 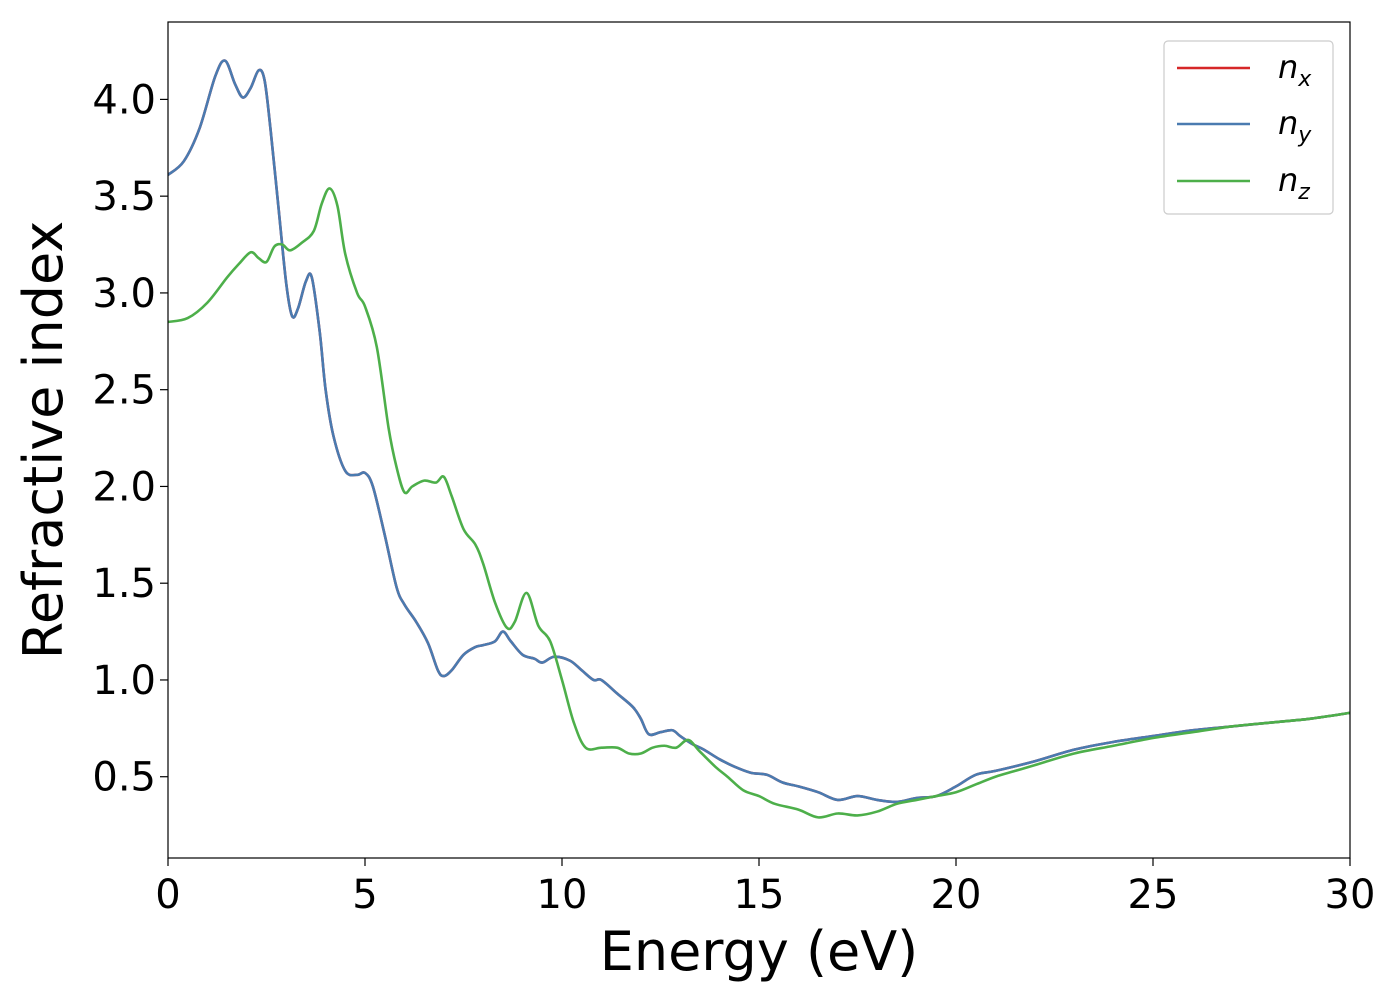 What do you see at coordinates (124, 487) in the screenshot?
I see `y-tick-label: 2.0` at bounding box center [124, 487].